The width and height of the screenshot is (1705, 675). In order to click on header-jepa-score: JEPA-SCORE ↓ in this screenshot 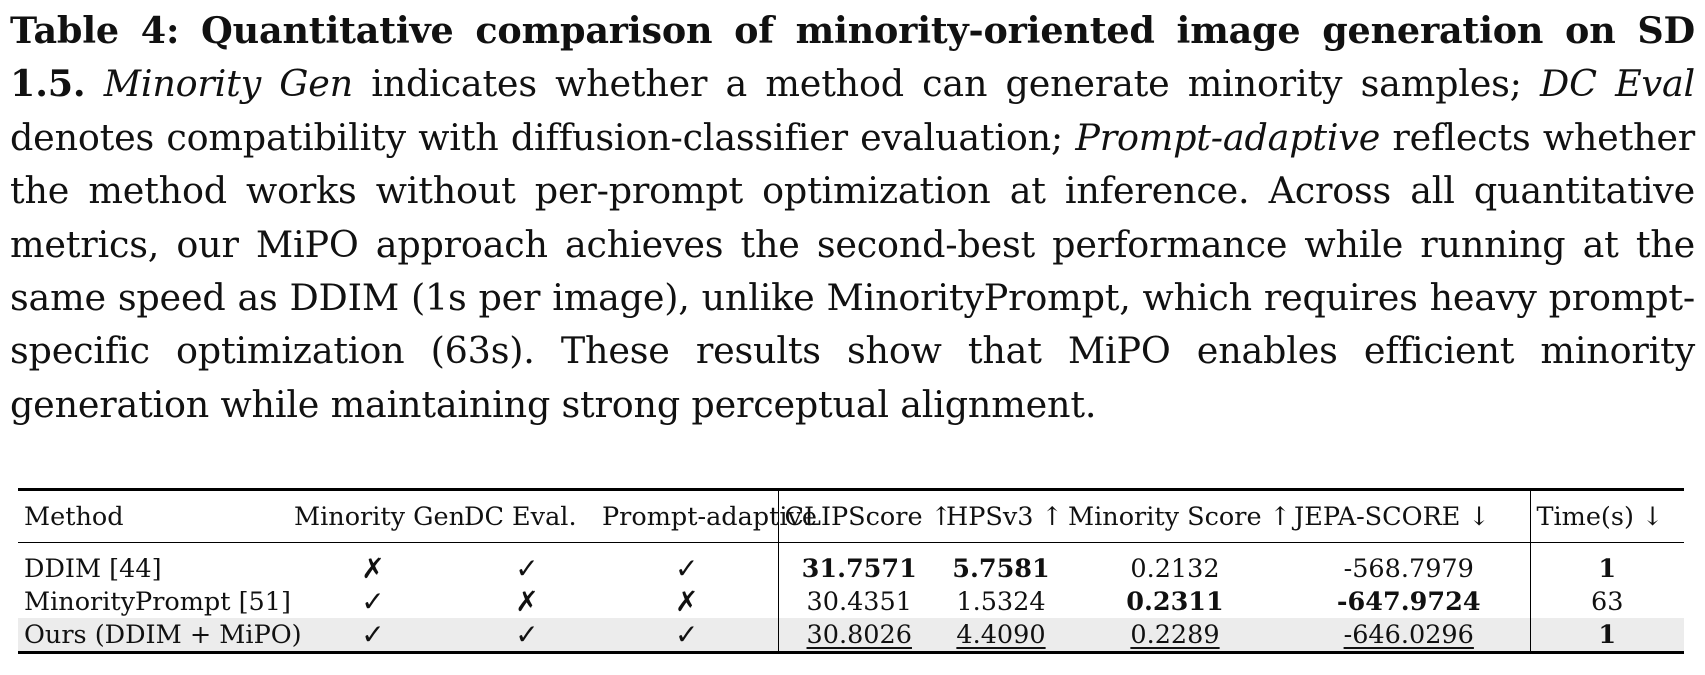, I will do `click(1392, 516)`.